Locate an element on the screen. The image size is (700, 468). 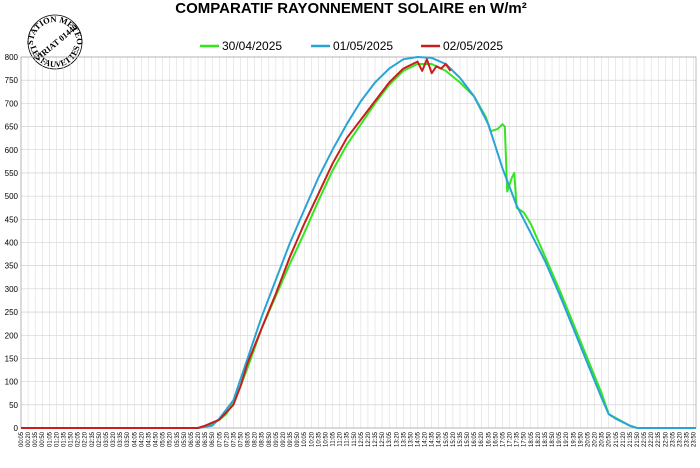
y-tick-label: 300 is located at coordinates (12, 289).